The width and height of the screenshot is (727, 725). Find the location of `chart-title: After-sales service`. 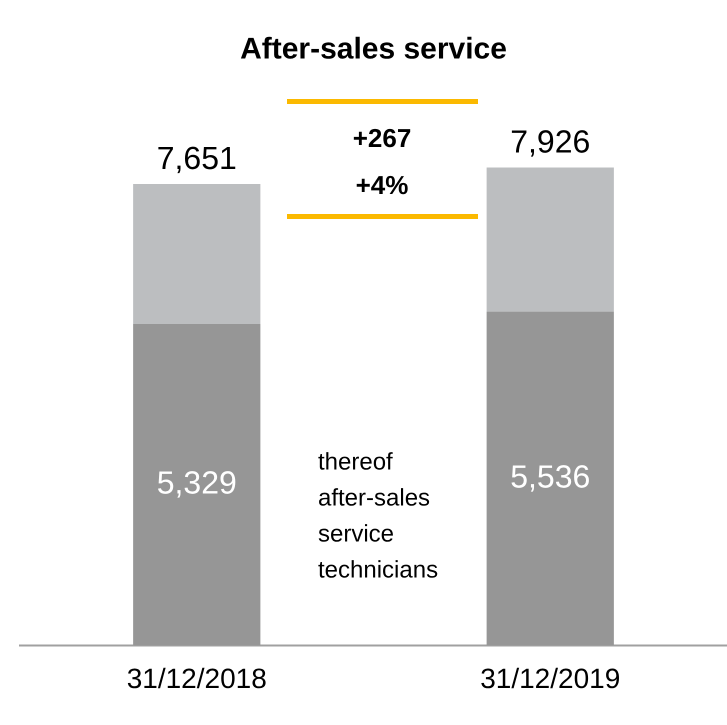

chart-title: After-sales service is located at coordinates (373, 49).